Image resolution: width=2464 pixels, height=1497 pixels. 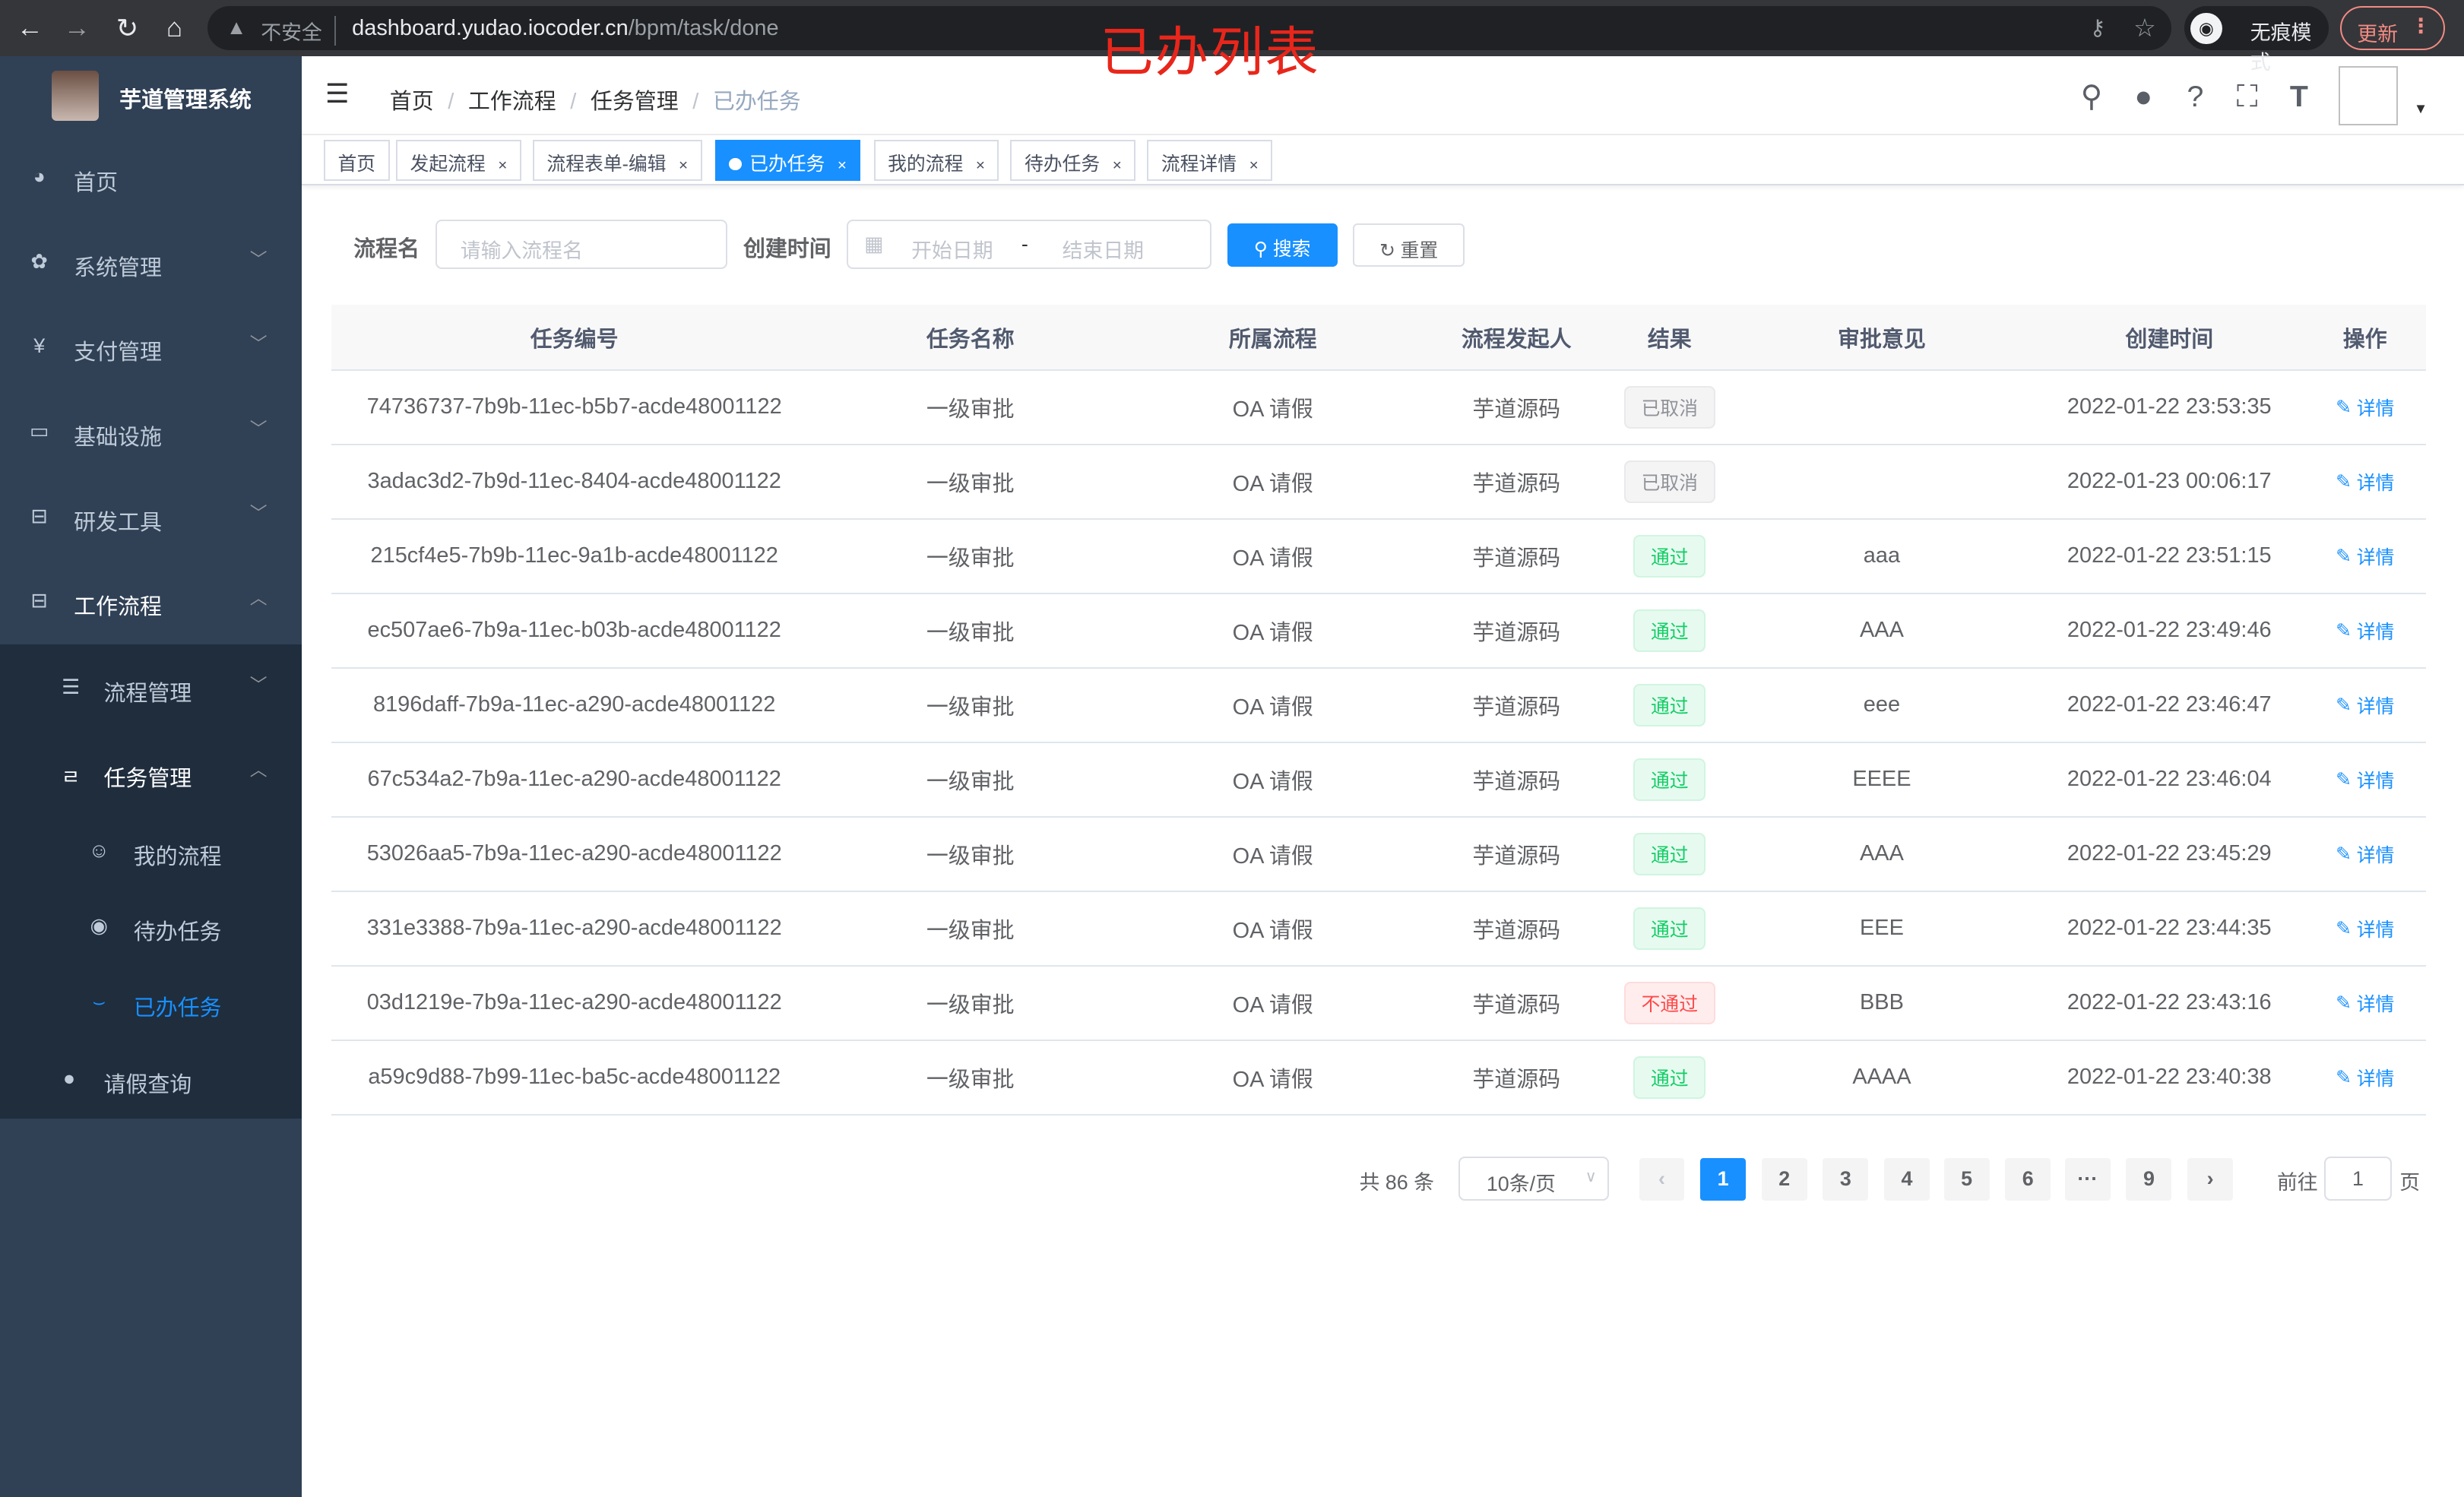 What do you see at coordinates (147, 778) in the screenshot?
I see `sidebar-item-label: 任务管理` at bounding box center [147, 778].